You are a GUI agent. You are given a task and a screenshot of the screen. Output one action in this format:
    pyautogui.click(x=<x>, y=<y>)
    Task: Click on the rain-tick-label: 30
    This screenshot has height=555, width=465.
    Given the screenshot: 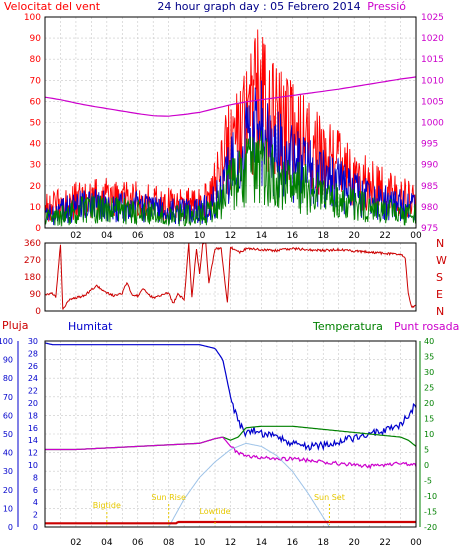 What is the action you would take?
    pyautogui.click(x=33, y=341)
    